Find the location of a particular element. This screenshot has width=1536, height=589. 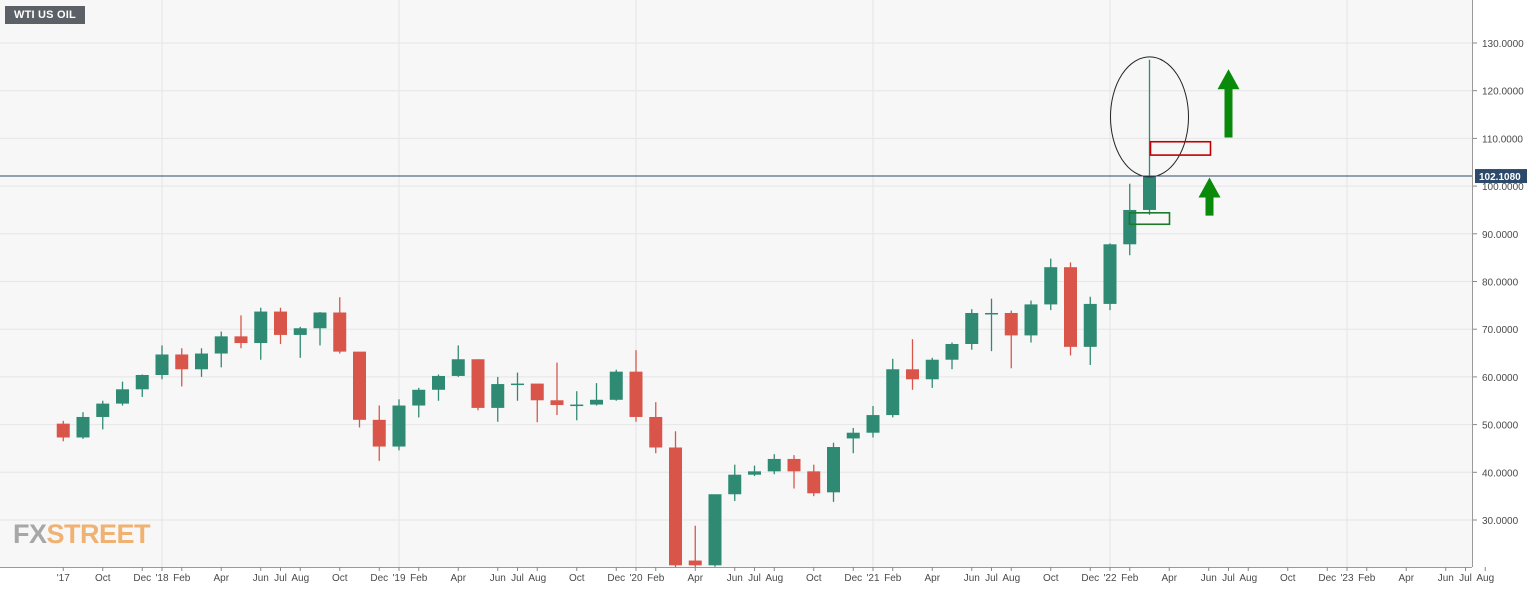

x-tick-label: '19 is located at coordinates (398, 578).